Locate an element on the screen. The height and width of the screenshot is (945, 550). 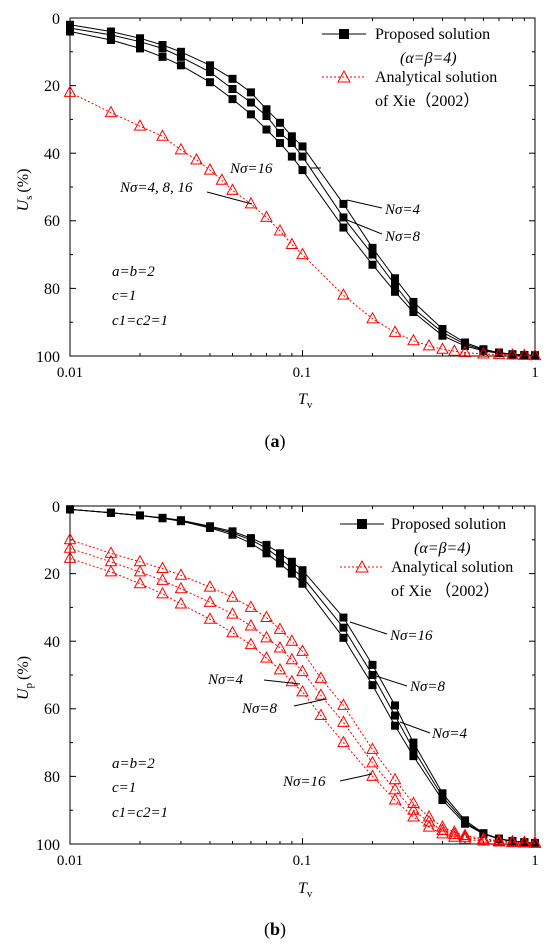
panel-caption: (b) is located at coordinates (275, 929).